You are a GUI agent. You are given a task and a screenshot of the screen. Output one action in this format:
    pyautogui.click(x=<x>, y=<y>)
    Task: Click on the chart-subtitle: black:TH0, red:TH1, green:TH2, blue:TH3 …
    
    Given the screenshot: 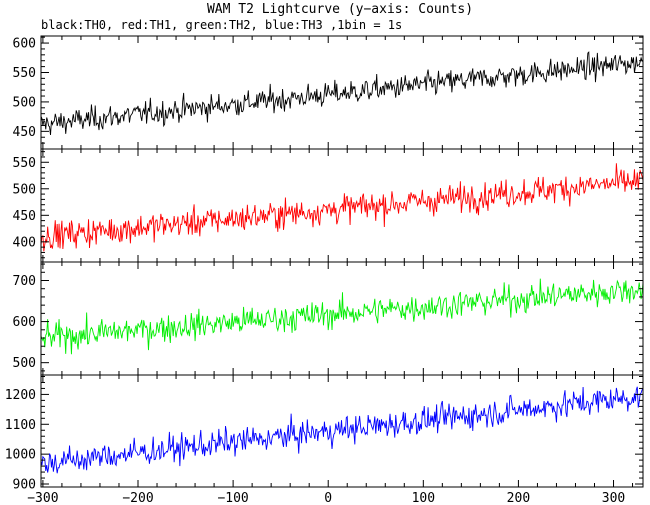 What is the action you would take?
    pyautogui.click(x=221, y=25)
    